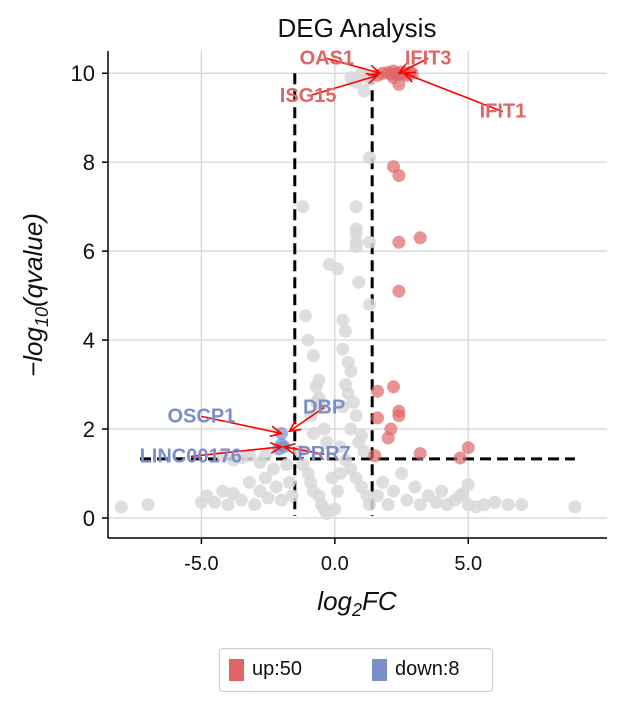  What do you see at coordinates (89, 518) in the screenshot?
I see `y-tick-label: 0` at bounding box center [89, 518].